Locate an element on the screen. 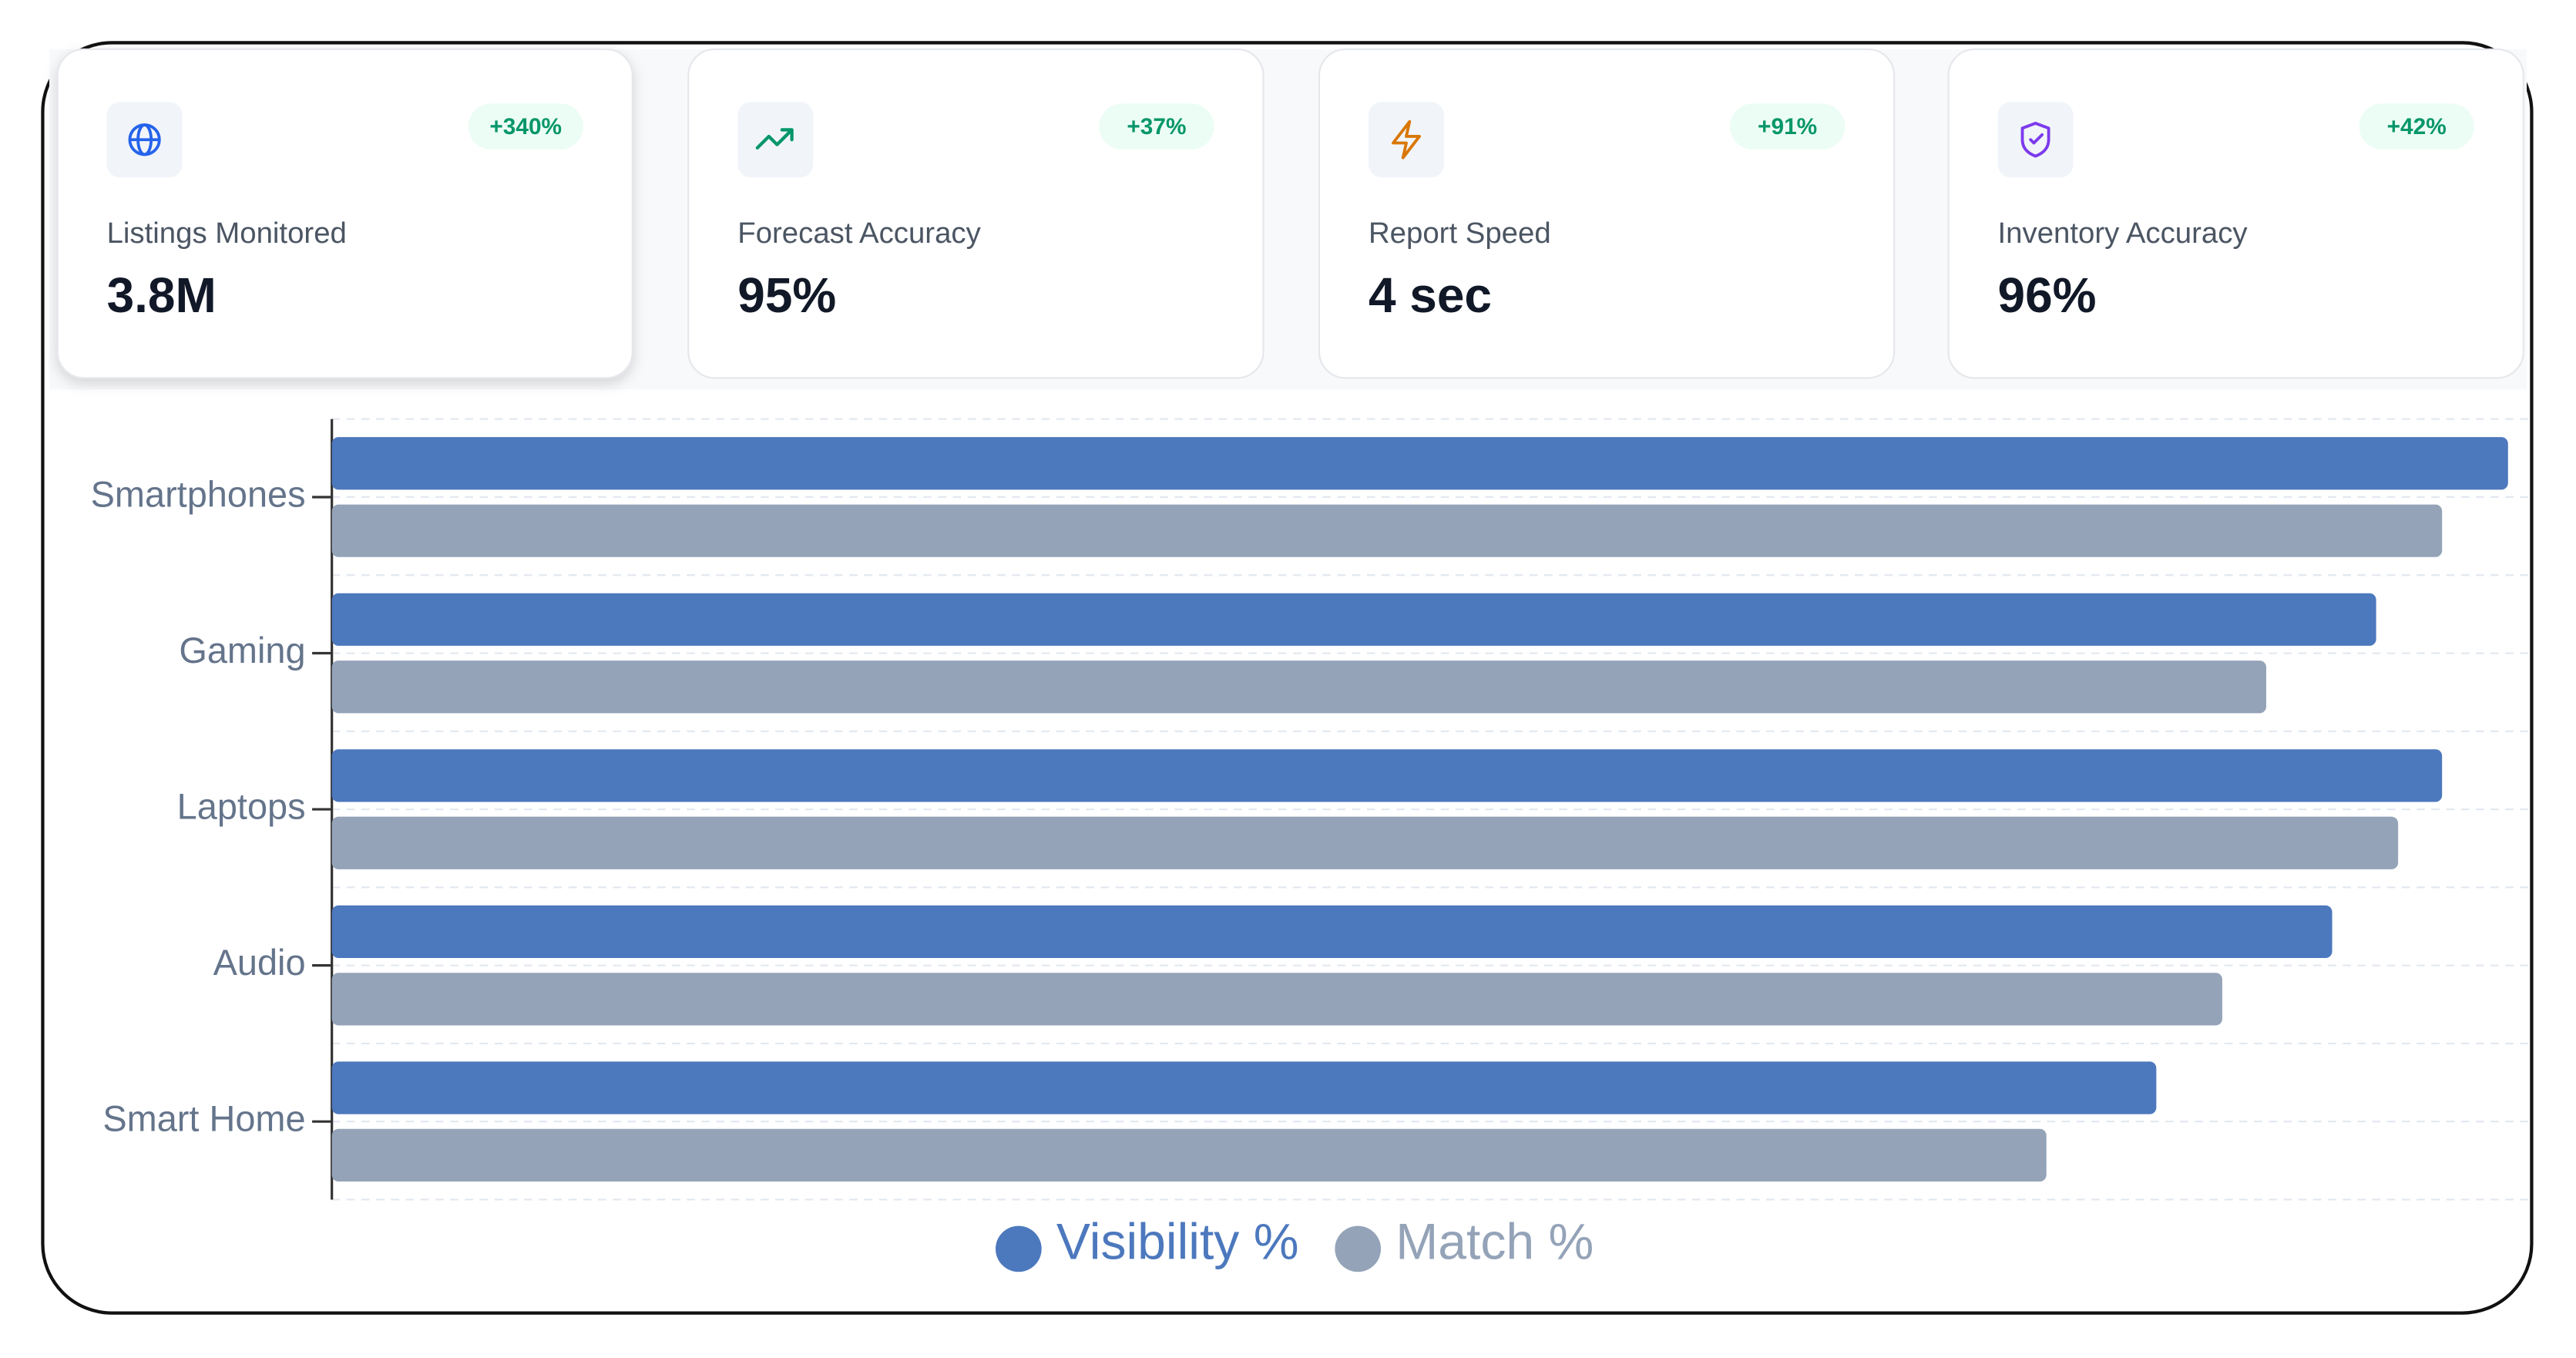  kpi-change: +42% is located at coordinates (2417, 126).